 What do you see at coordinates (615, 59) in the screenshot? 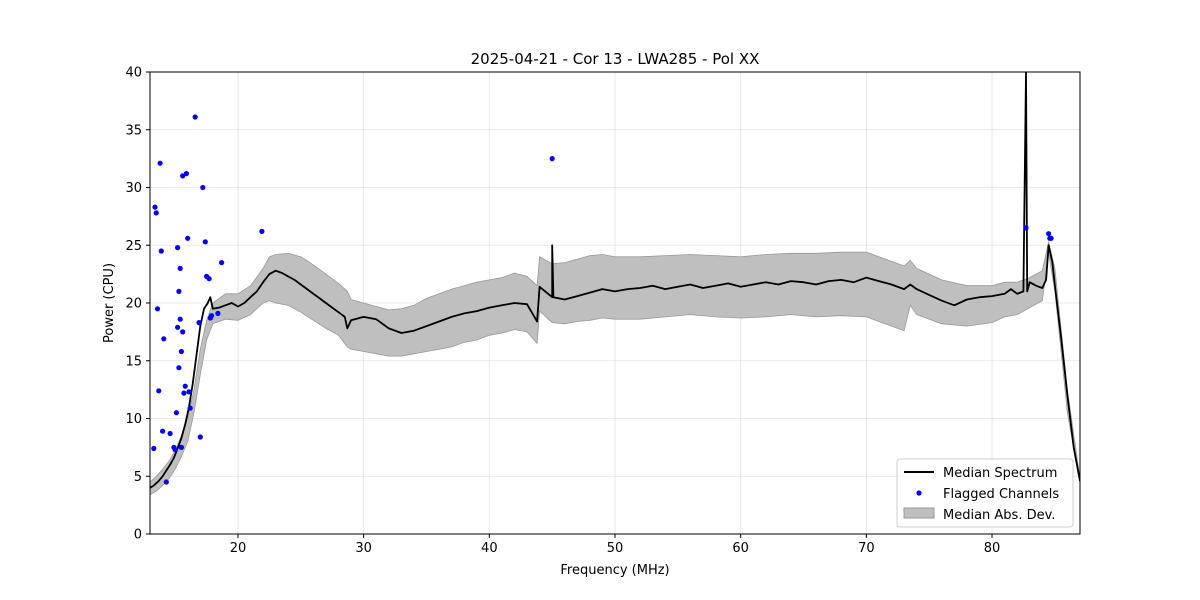
I see `chart-title: 2025-04-21 - Cor 13 - LWA285 - Pol XX` at bounding box center [615, 59].